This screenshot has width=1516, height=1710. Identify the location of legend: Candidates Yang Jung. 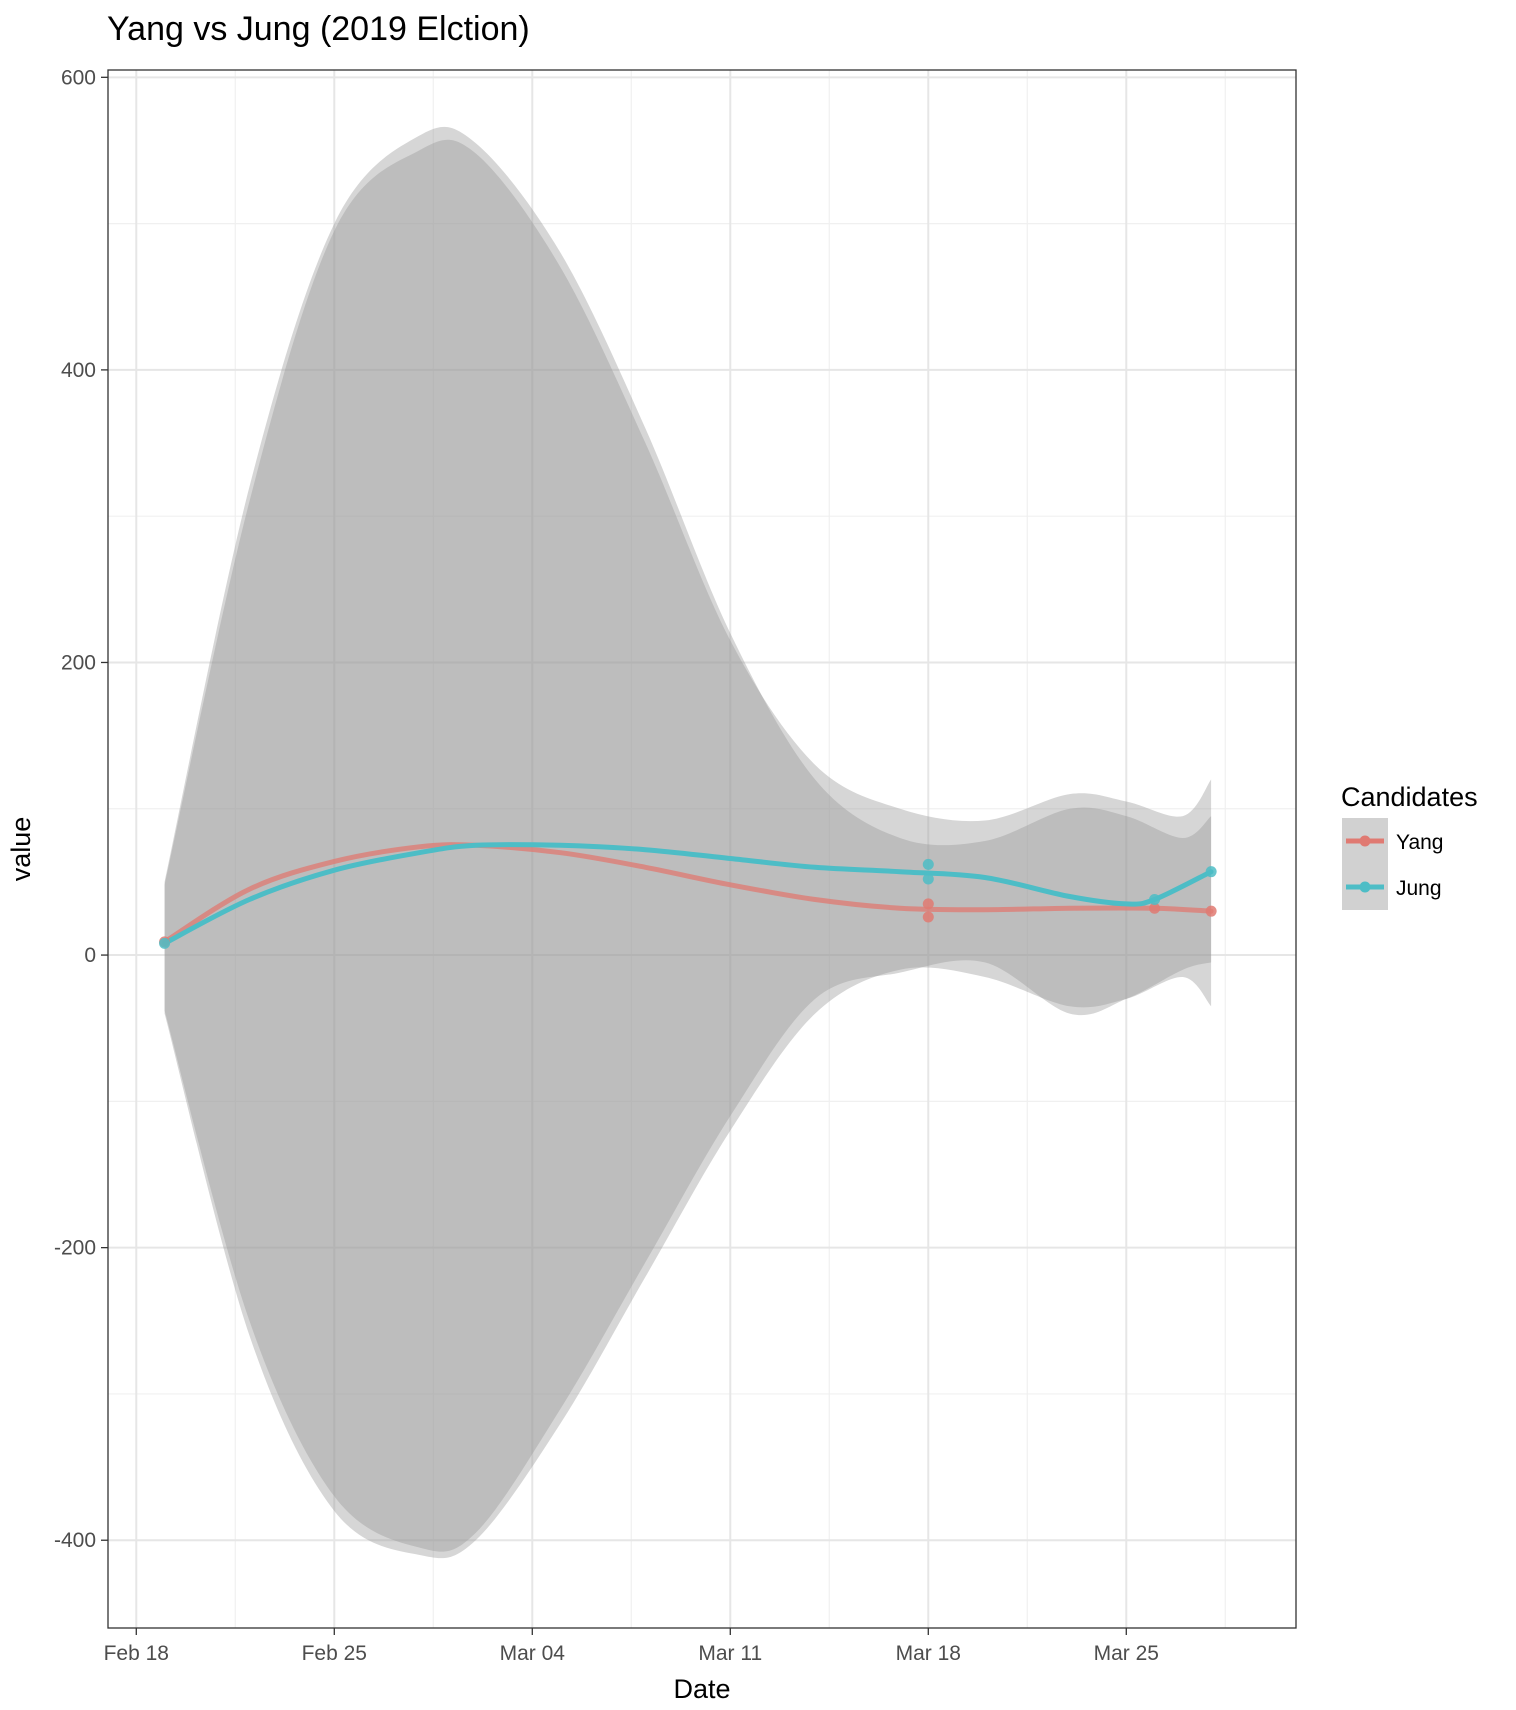
(1409, 846).